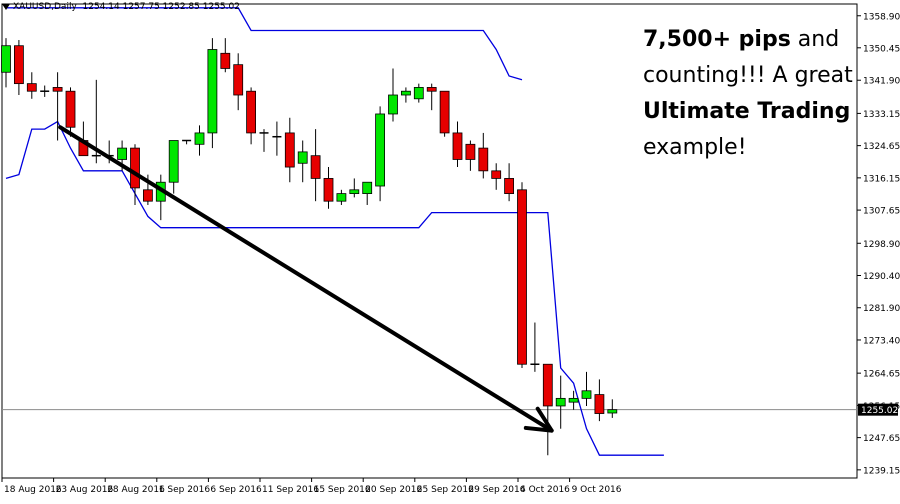 Image resolution: width=900 pixels, height=504 pixels. I want to click on x-tick-label: 4 Oct 2016, so click(545, 490).